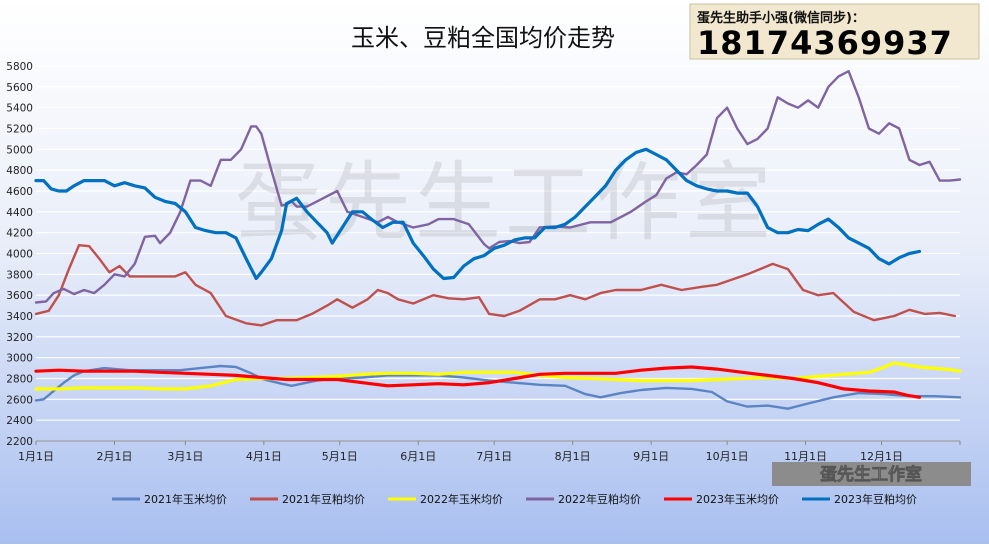 Image resolution: width=989 pixels, height=548 pixels. I want to click on y-tick-label: 3000, so click(19, 359).